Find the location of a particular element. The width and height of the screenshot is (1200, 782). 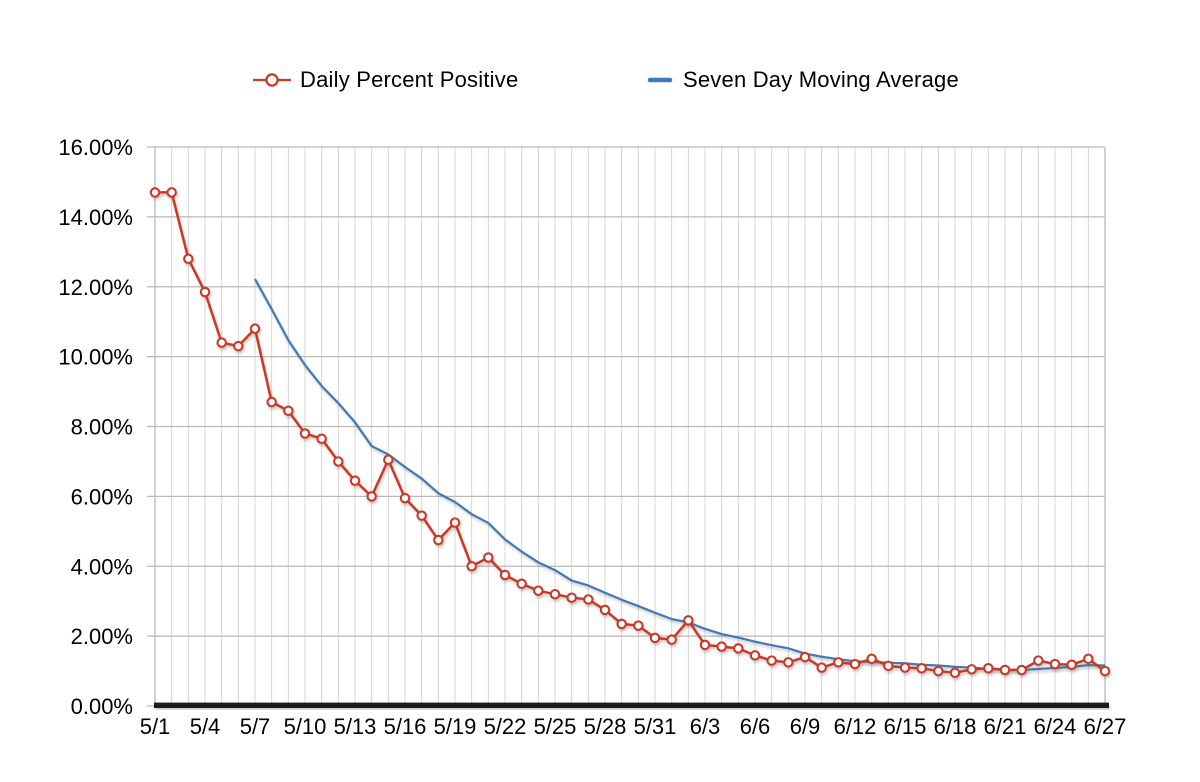

x-axis-tick-label: 6/9 is located at coordinates (805, 726).